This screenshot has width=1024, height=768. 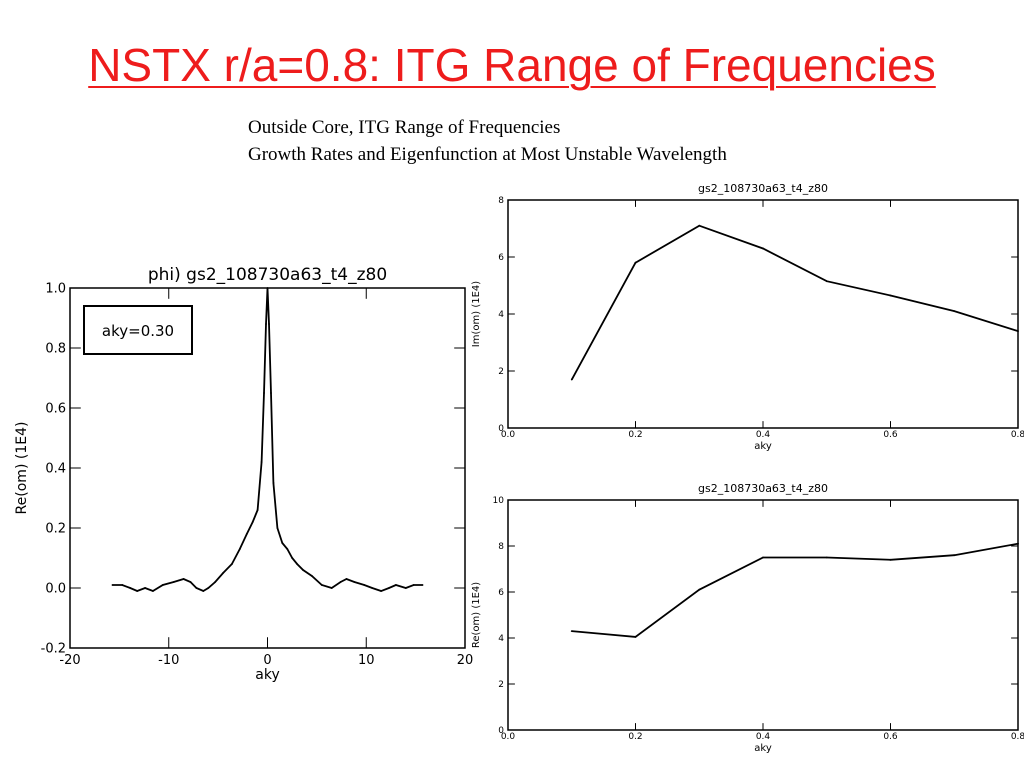 What do you see at coordinates (69, 660) in the screenshot?
I see `x-tick-label: -20` at bounding box center [69, 660].